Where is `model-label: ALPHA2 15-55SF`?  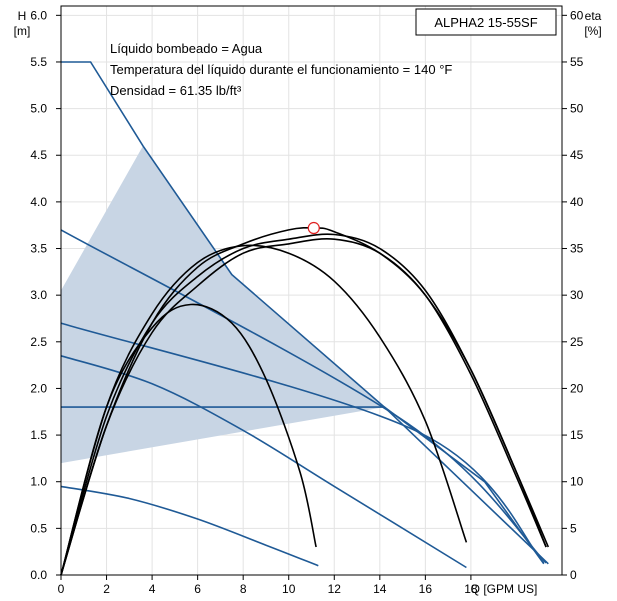
model-label: ALPHA2 15-55SF is located at coordinates (485, 22).